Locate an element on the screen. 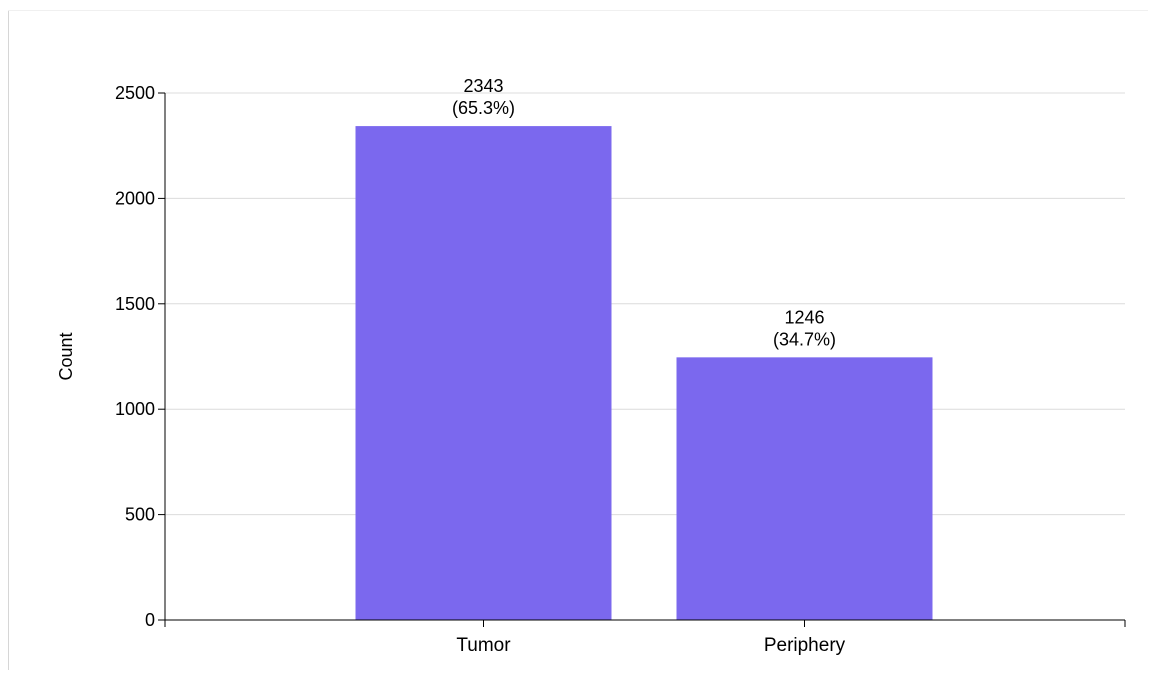  y-tick-label: 0 is located at coordinates (150, 620).